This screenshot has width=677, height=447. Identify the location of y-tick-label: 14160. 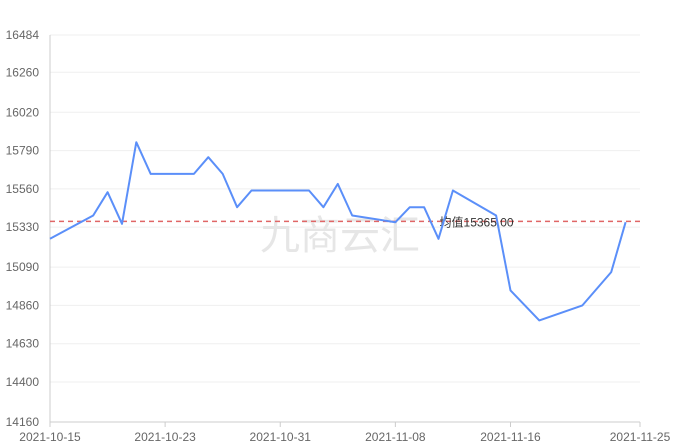
(23, 422).